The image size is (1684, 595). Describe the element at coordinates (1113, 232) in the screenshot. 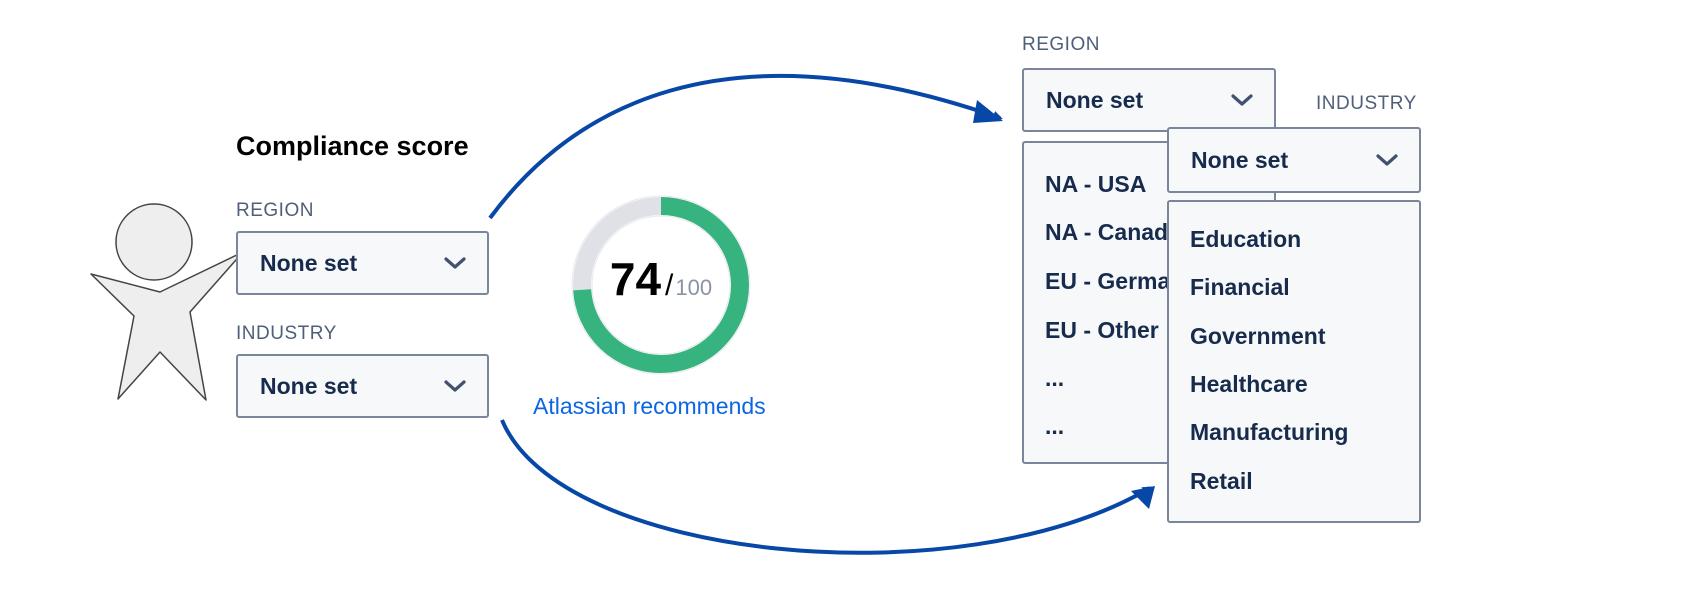

I see `region-option: NA - Canada` at that location.